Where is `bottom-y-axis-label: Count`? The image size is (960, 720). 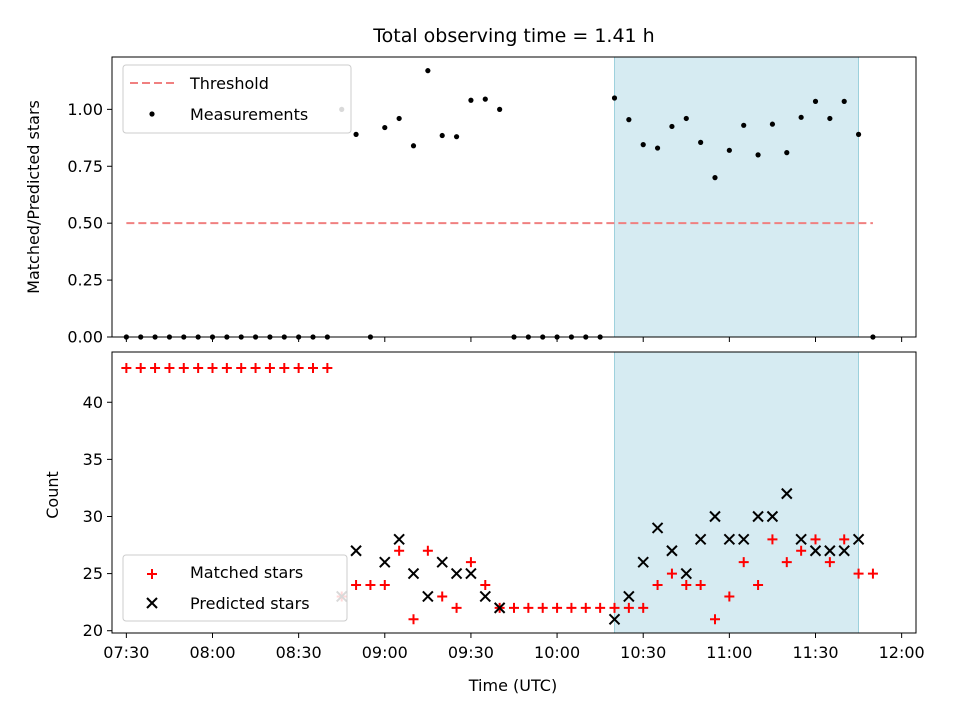 bottom-y-axis-label: Count is located at coordinates (52, 495).